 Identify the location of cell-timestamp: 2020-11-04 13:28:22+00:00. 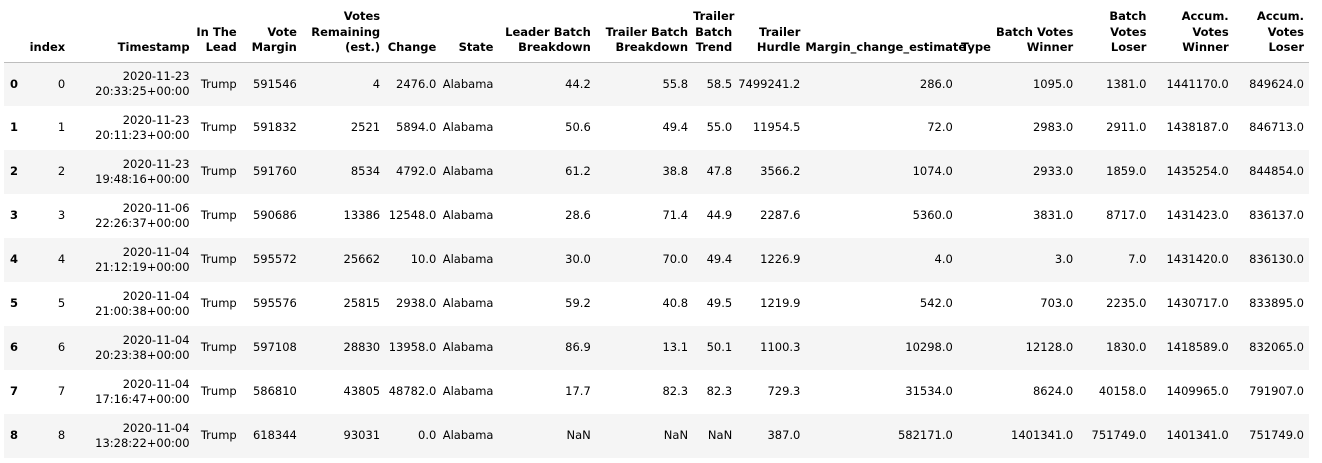
(132, 436).